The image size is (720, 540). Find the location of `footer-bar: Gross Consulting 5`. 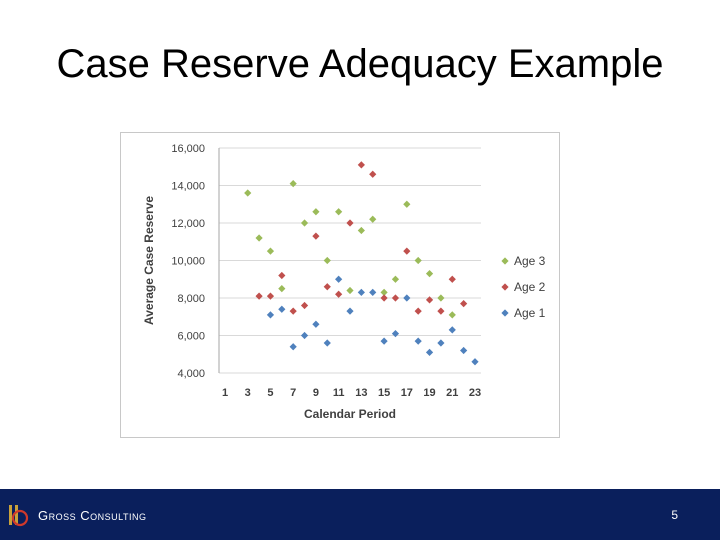

footer-bar: Gross Consulting 5 is located at coordinates (360, 514).